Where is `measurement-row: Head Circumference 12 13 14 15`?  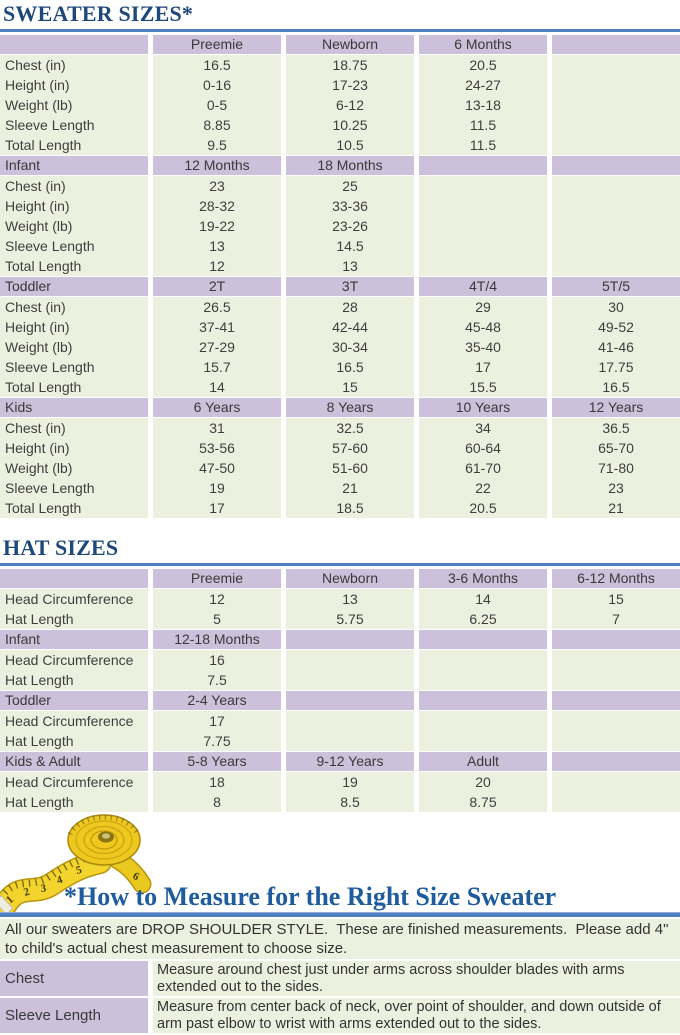
measurement-row: Head Circumference 12 13 14 15 is located at coordinates (340, 599).